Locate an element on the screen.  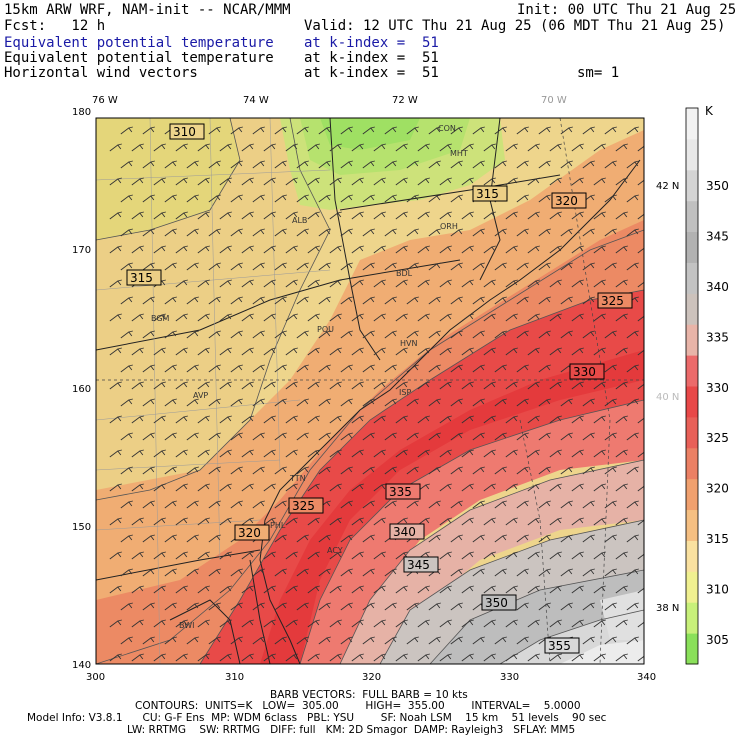
contour-label-335: 335 is located at coordinates (400, 492).